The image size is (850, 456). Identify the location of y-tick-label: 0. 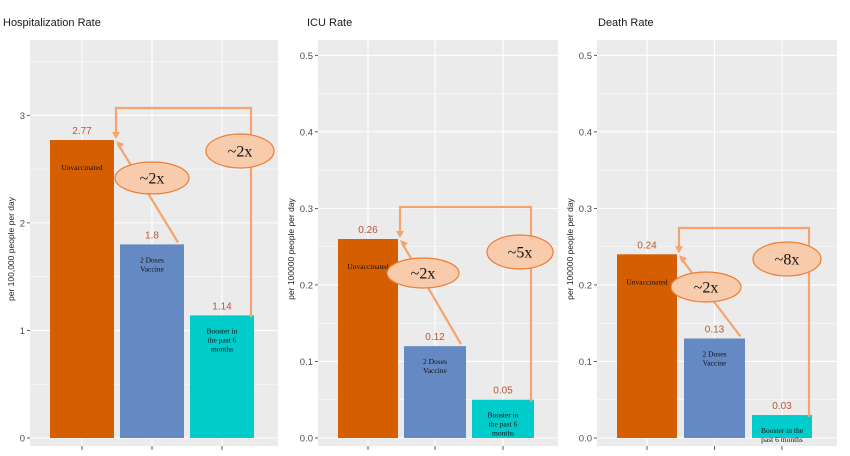
(22, 439).